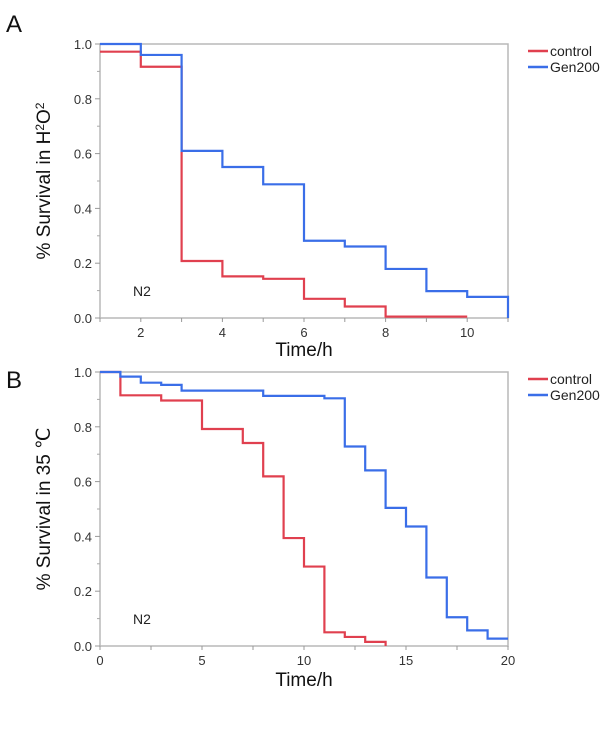 The width and height of the screenshot is (608, 732). I want to click on x-tick-label: 4, so click(222, 332).